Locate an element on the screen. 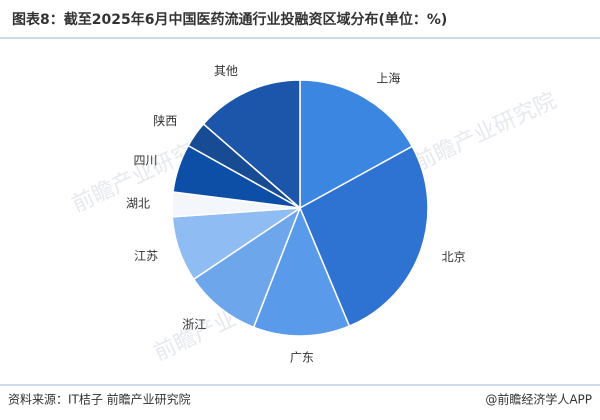  slice-label: 四川 is located at coordinates (145, 161).